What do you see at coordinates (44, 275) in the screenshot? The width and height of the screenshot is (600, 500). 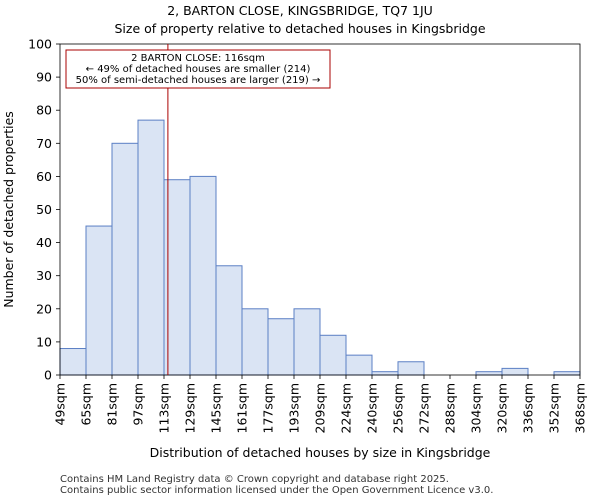 I see `y-tick-label: 30` at bounding box center [44, 275].